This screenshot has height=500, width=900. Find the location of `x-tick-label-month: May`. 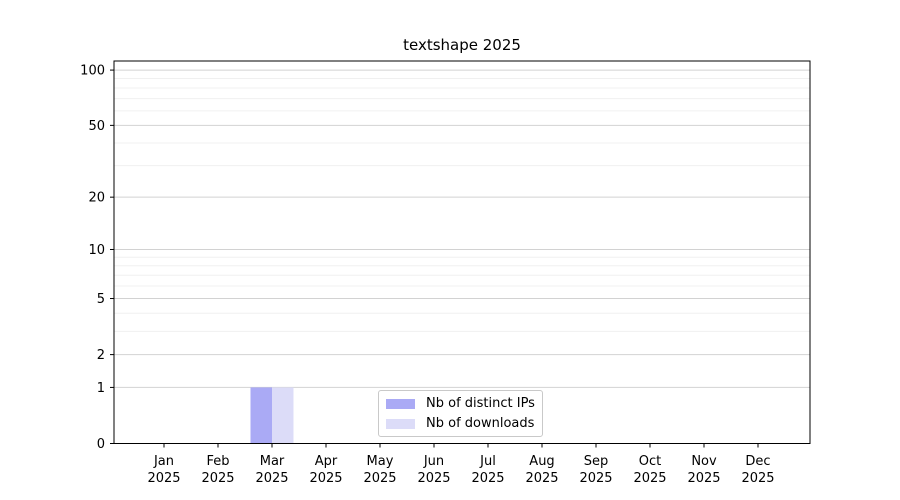

x-tick-label-month: May is located at coordinates (380, 461).